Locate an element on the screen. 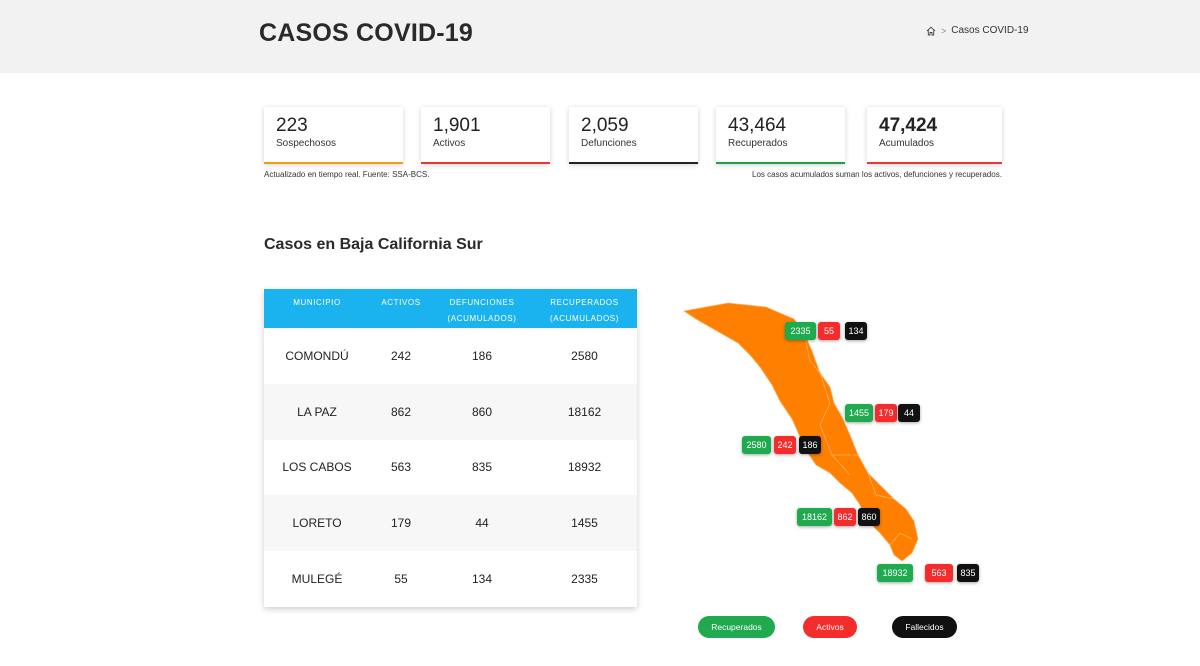 This screenshot has height=666, width=1200. stat-card-recuperados: 43,464 Recuperados is located at coordinates (780, 135).